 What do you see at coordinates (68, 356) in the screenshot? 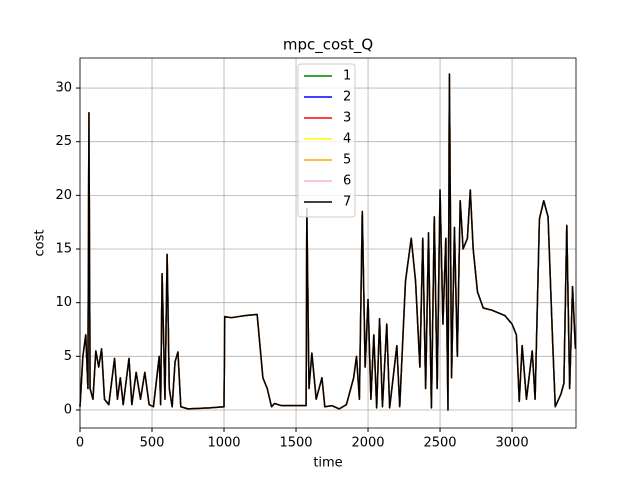
I see `y-tick-label: 5` at bounding box center [68, 356].